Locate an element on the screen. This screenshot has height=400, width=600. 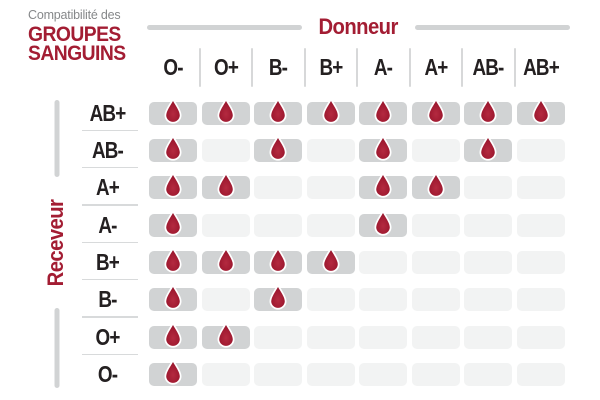
cell-B+-B- is located at coordinates (278, 262).